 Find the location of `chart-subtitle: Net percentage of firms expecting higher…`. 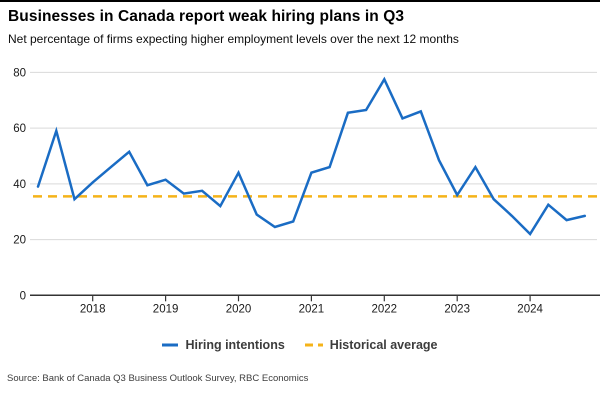

chart-subtitle: Net percentage of firms expecting higher… is located at coordinates (233, 39).